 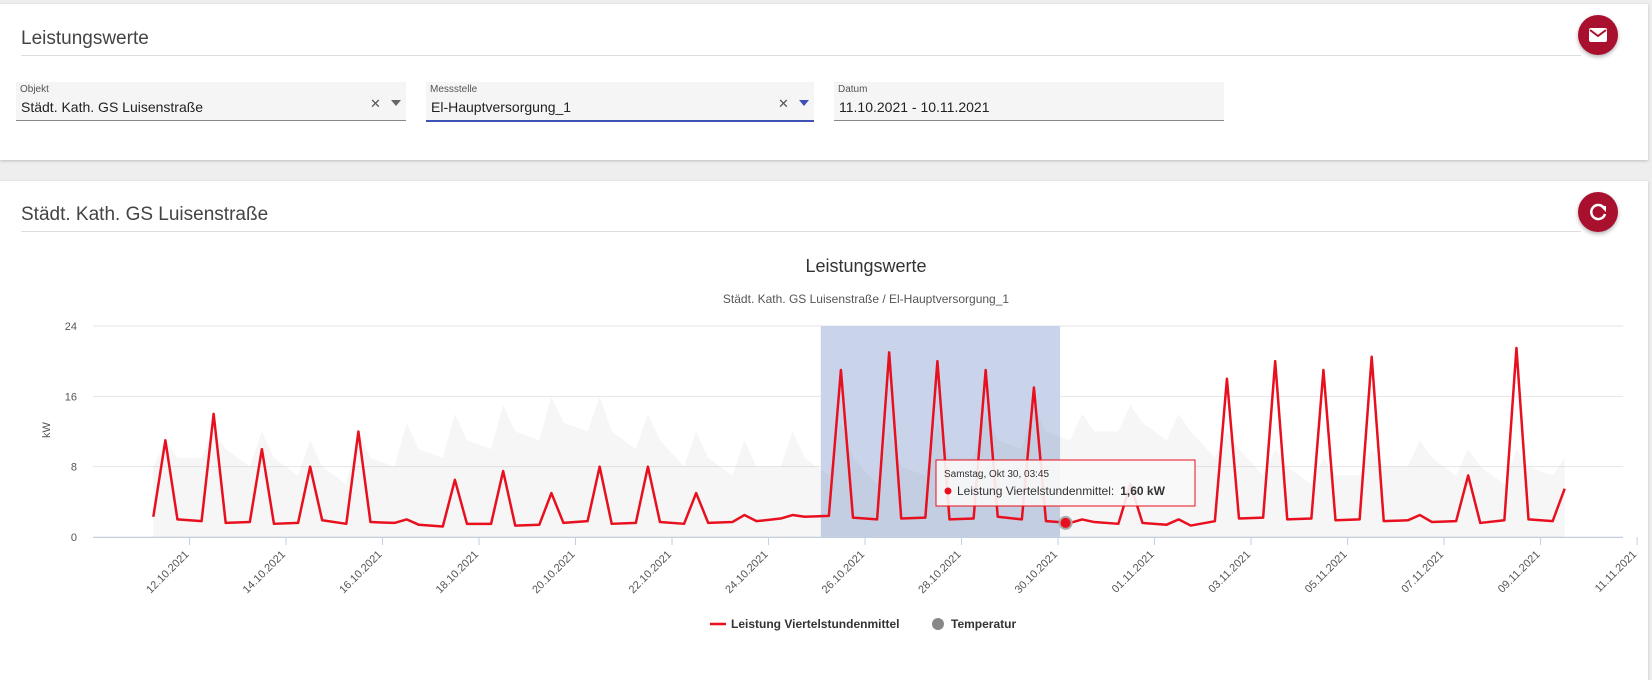 I want to click on field-label: Objekt, so click(x=34, y=89).